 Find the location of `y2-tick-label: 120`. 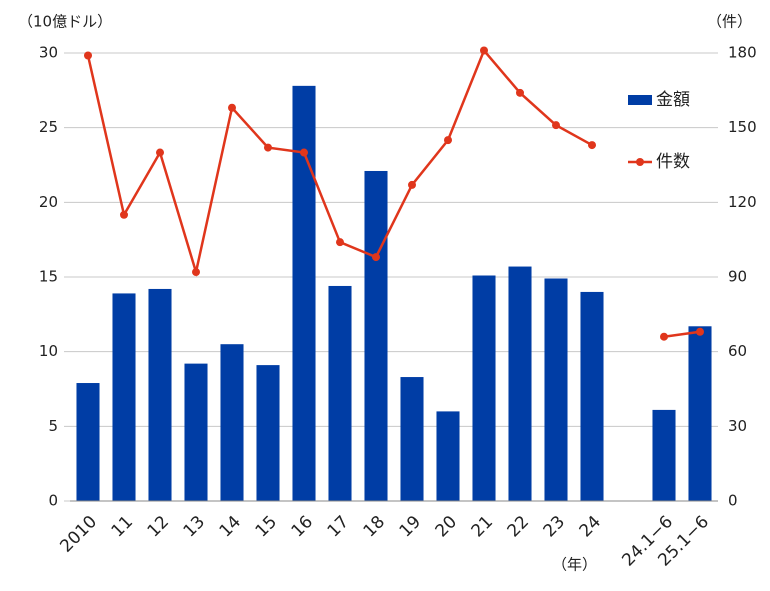

y2-tick-label: 120 is located at coordinates (742, 202).